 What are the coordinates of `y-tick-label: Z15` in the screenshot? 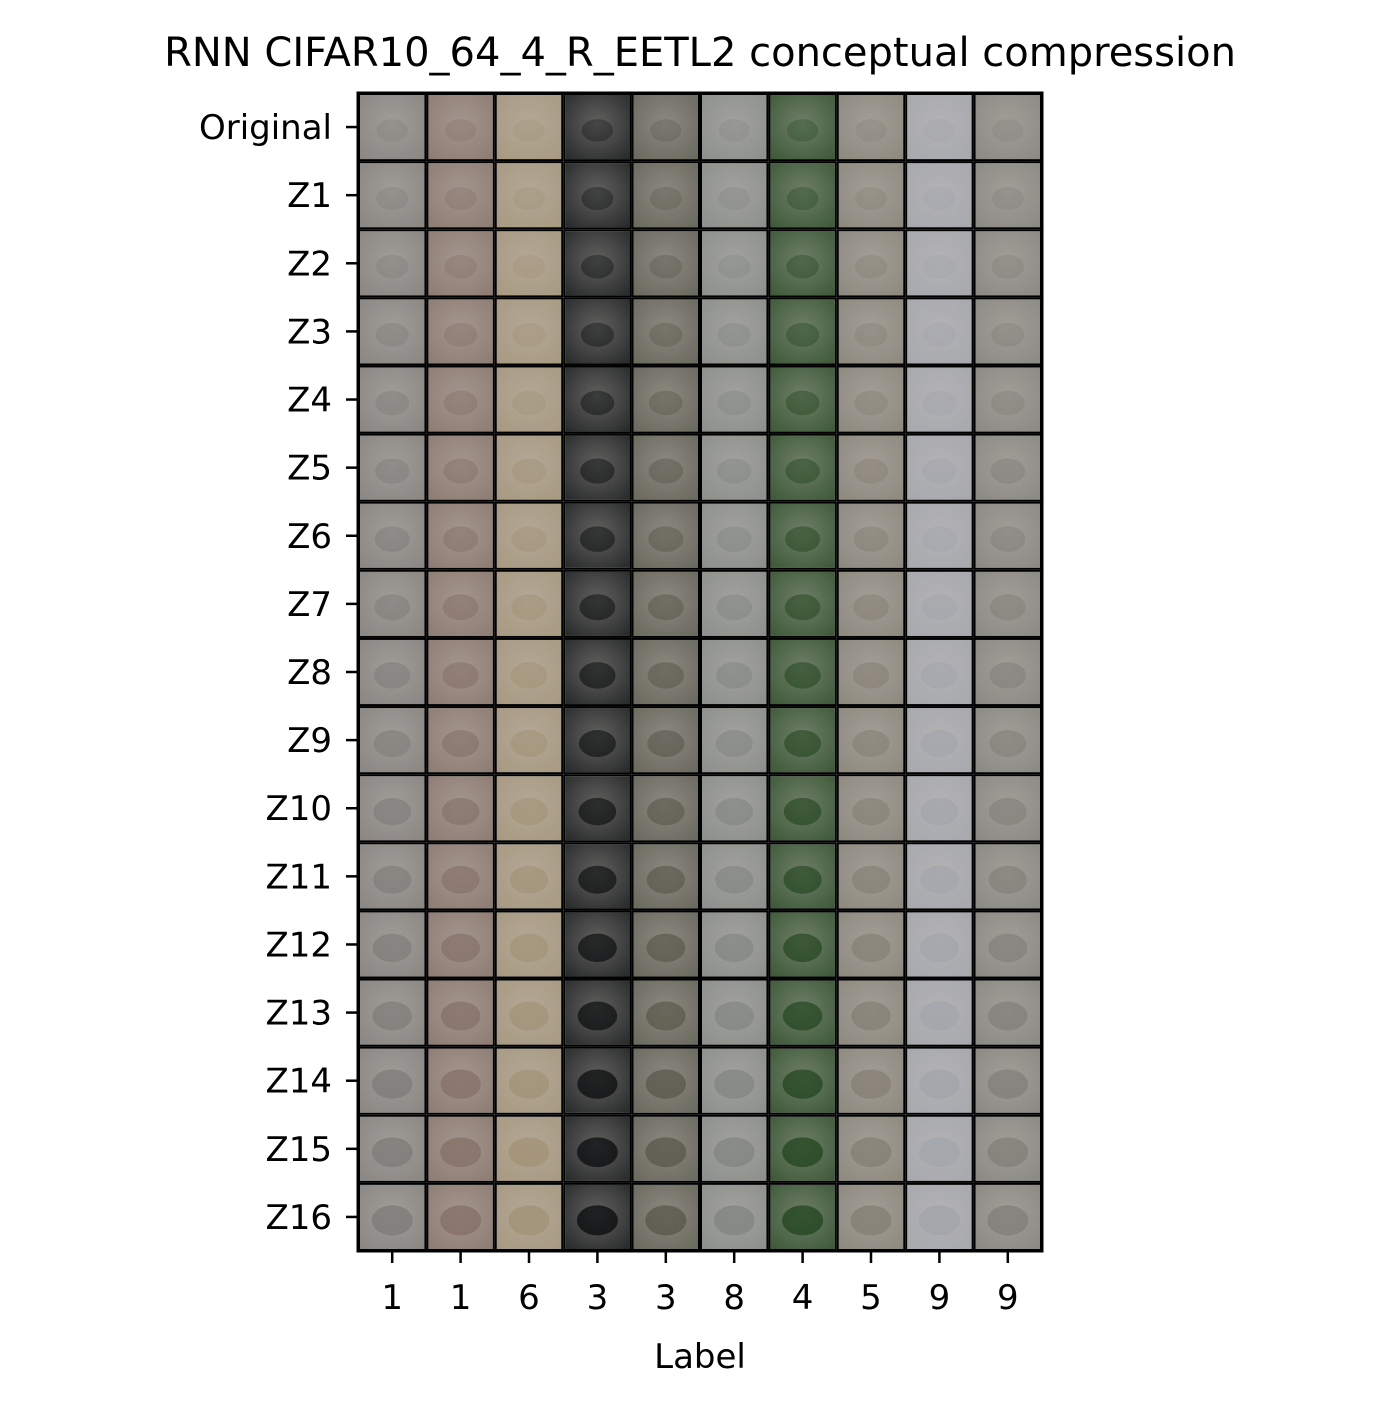 It's located at (298, 1150).